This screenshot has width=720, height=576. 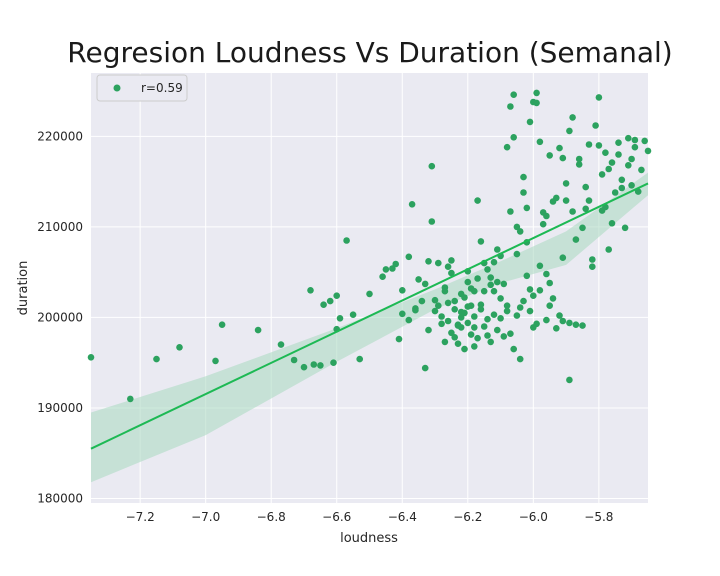 I want to click on x-tick-label: −7.0, so click(x=205, y=517).